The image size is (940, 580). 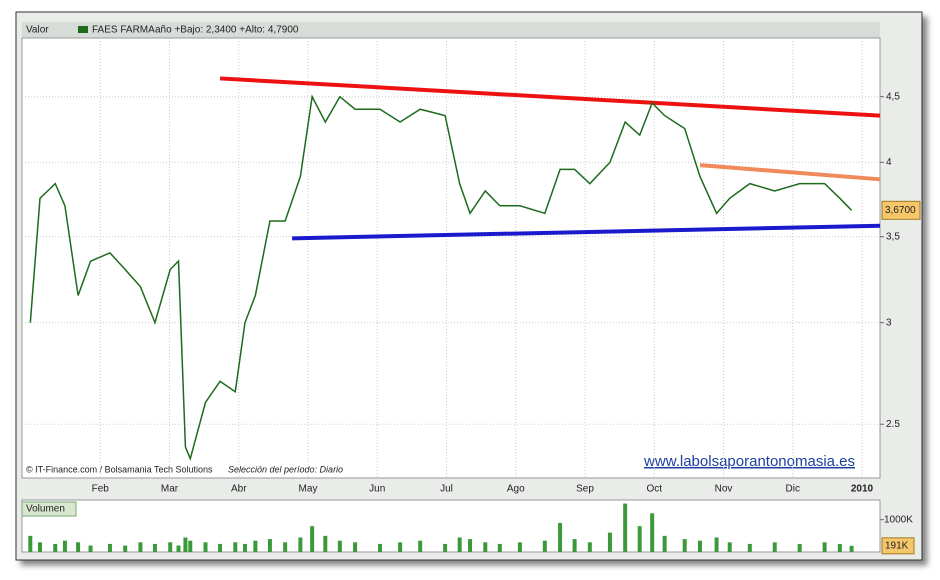 I want to click on last-volume-label: 191K, so click(x=897, y=545).